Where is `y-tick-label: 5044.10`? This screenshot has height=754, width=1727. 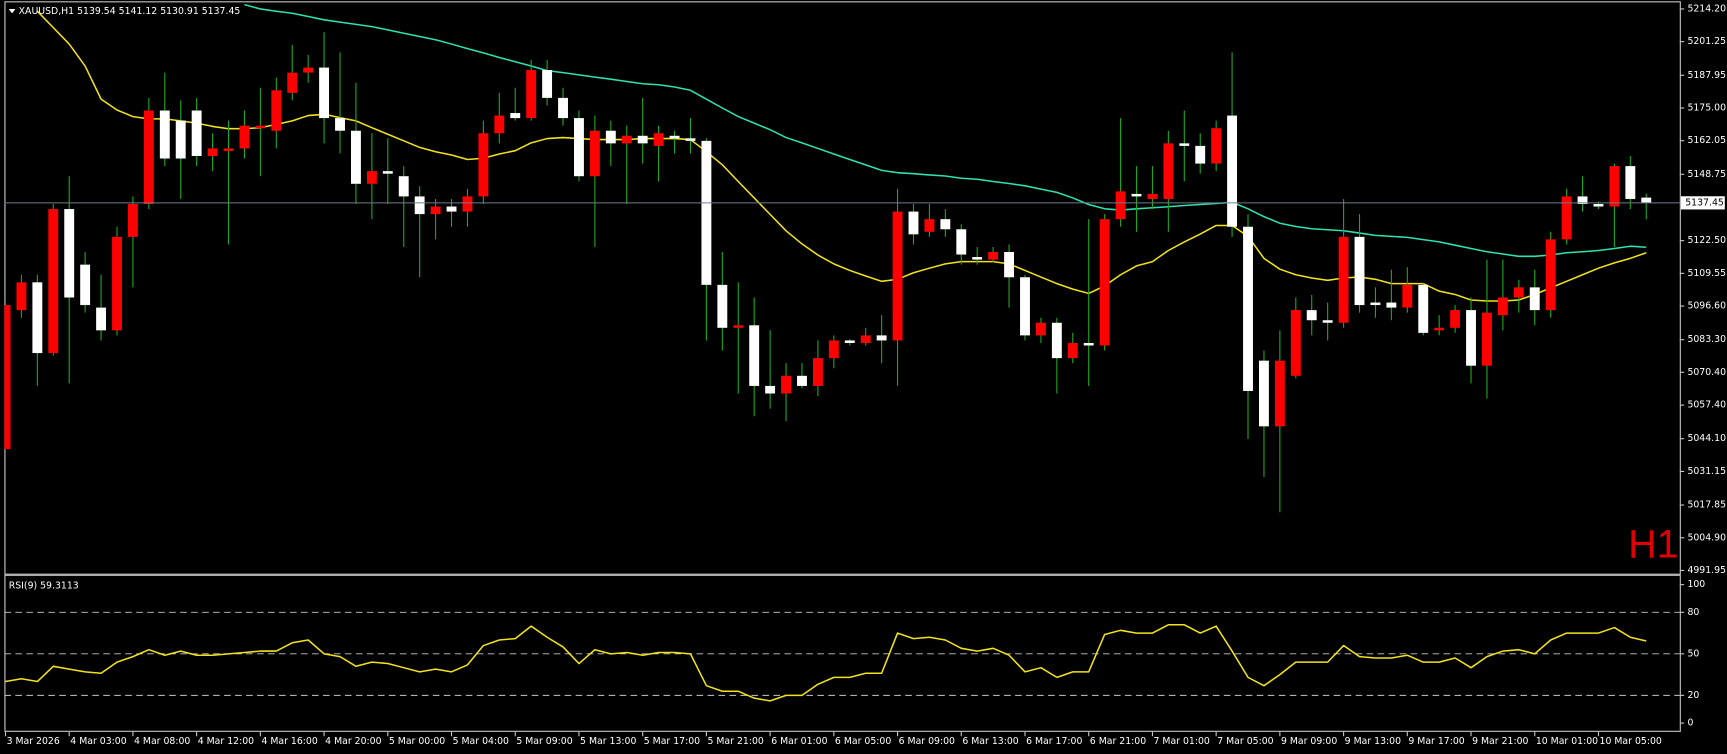
y-tick-label: 5044.10 is located at coordinates (1706, 438).